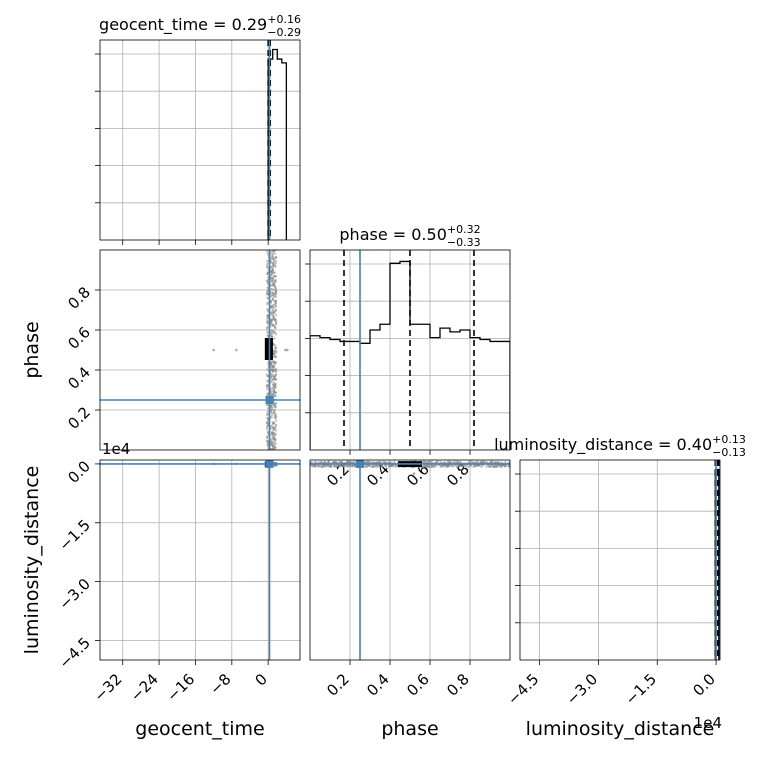  Describe the element at coordinates (458, 685) in the screenshot. I see `x-tick-label: 0.8` at that location.